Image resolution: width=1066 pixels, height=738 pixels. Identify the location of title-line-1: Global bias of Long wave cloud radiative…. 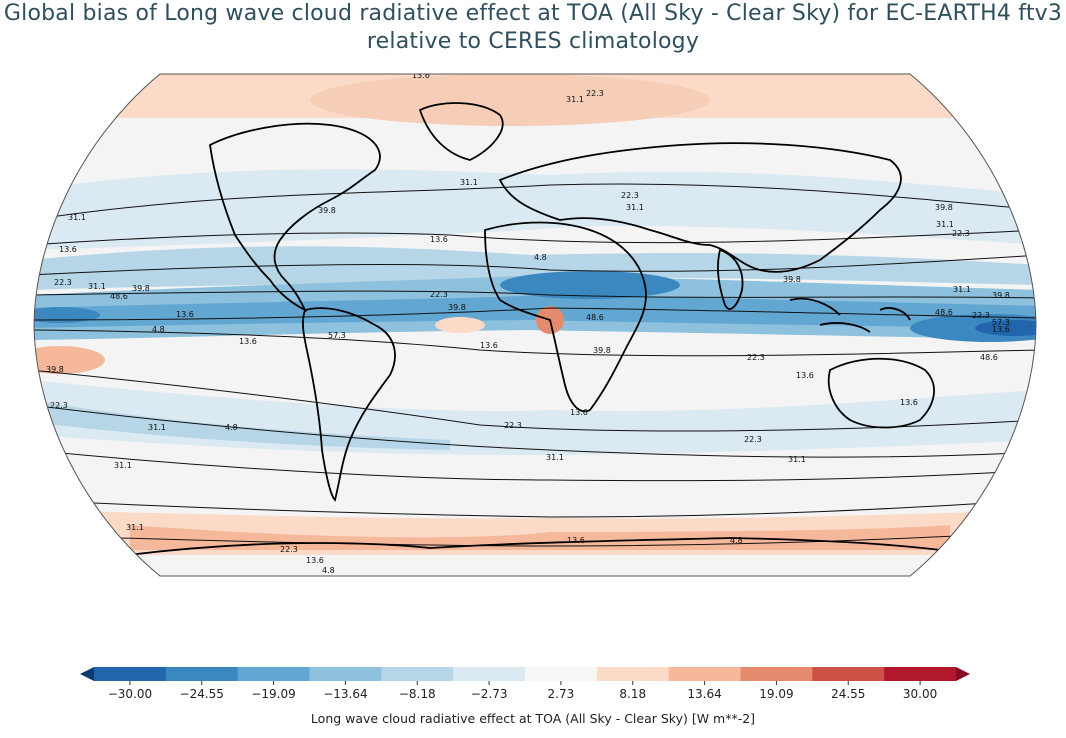
(533, 13).